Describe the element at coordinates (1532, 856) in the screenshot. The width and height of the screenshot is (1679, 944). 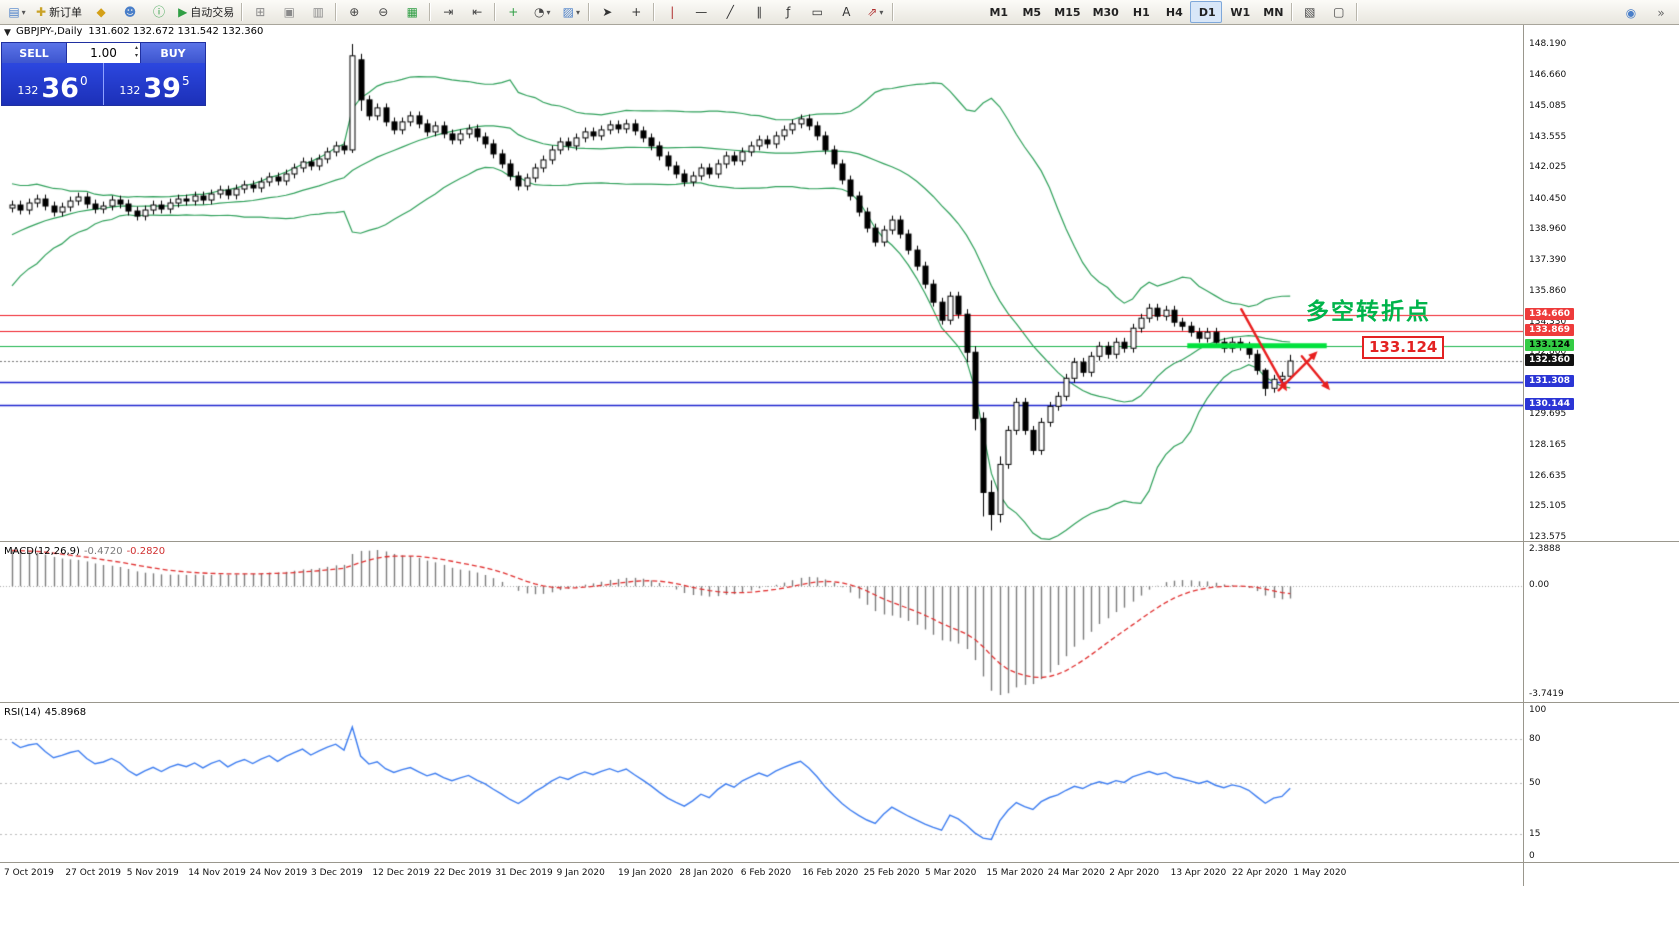
I see `rsi-scale-label: 0` at that location.